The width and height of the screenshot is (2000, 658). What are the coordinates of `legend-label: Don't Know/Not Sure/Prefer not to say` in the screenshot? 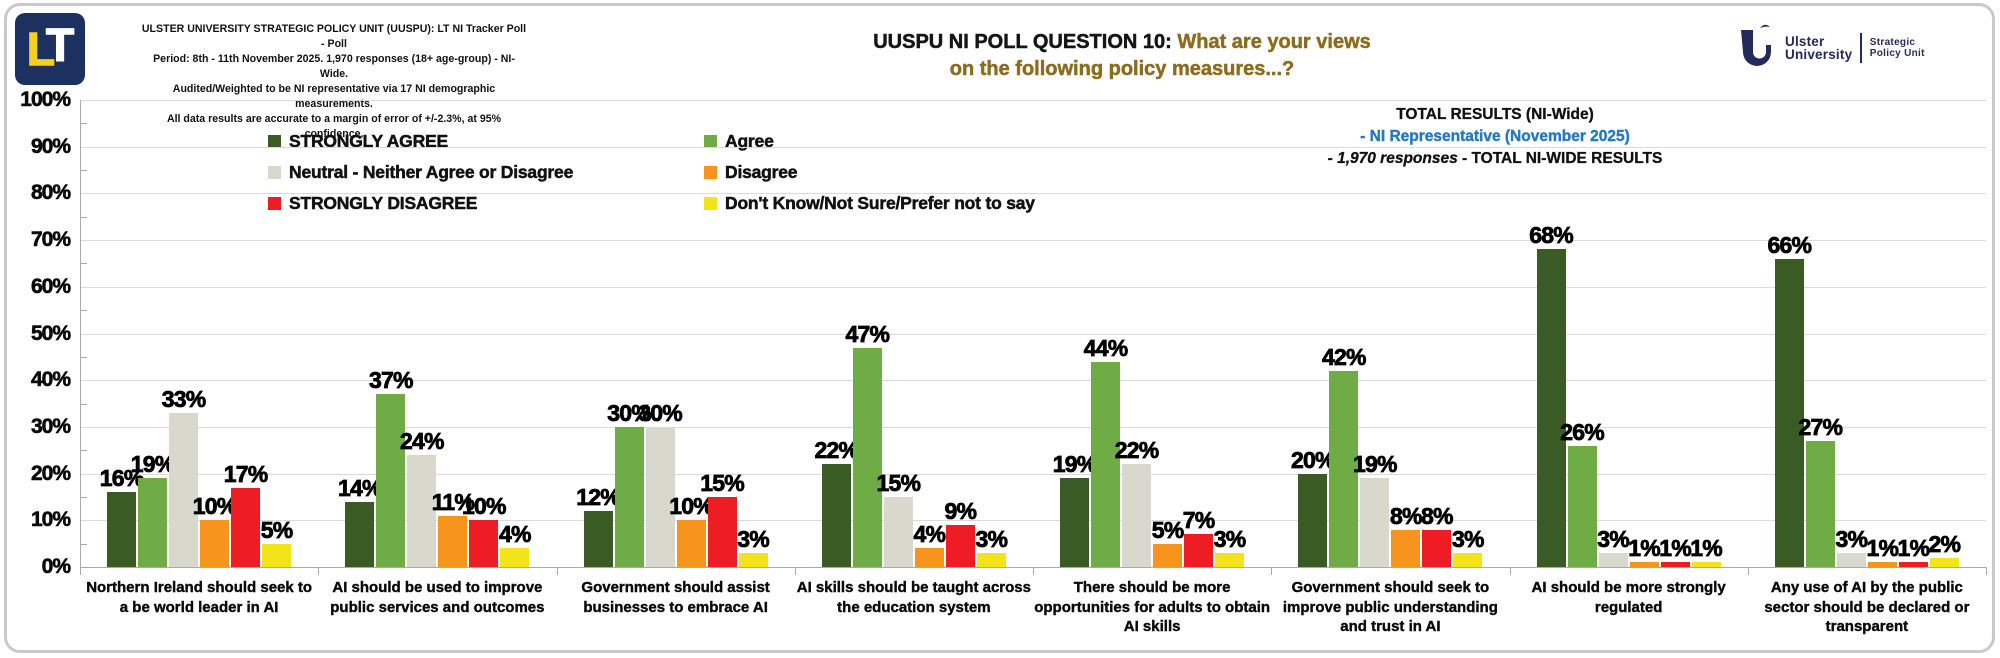 It's located at (880, 203).